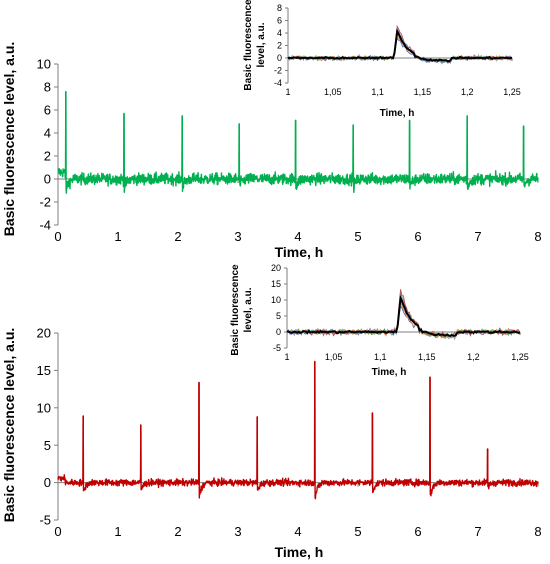  I want to click on bottom-inset-y-tick-label: 10, so click(276, 300).